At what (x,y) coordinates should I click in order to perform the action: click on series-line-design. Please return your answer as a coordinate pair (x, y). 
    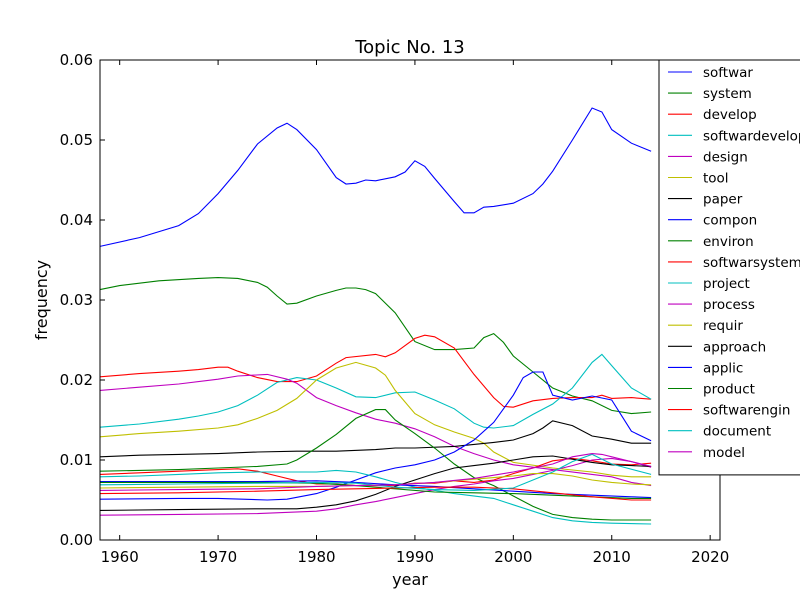
    Looking at the image, I should click on (375, 430).